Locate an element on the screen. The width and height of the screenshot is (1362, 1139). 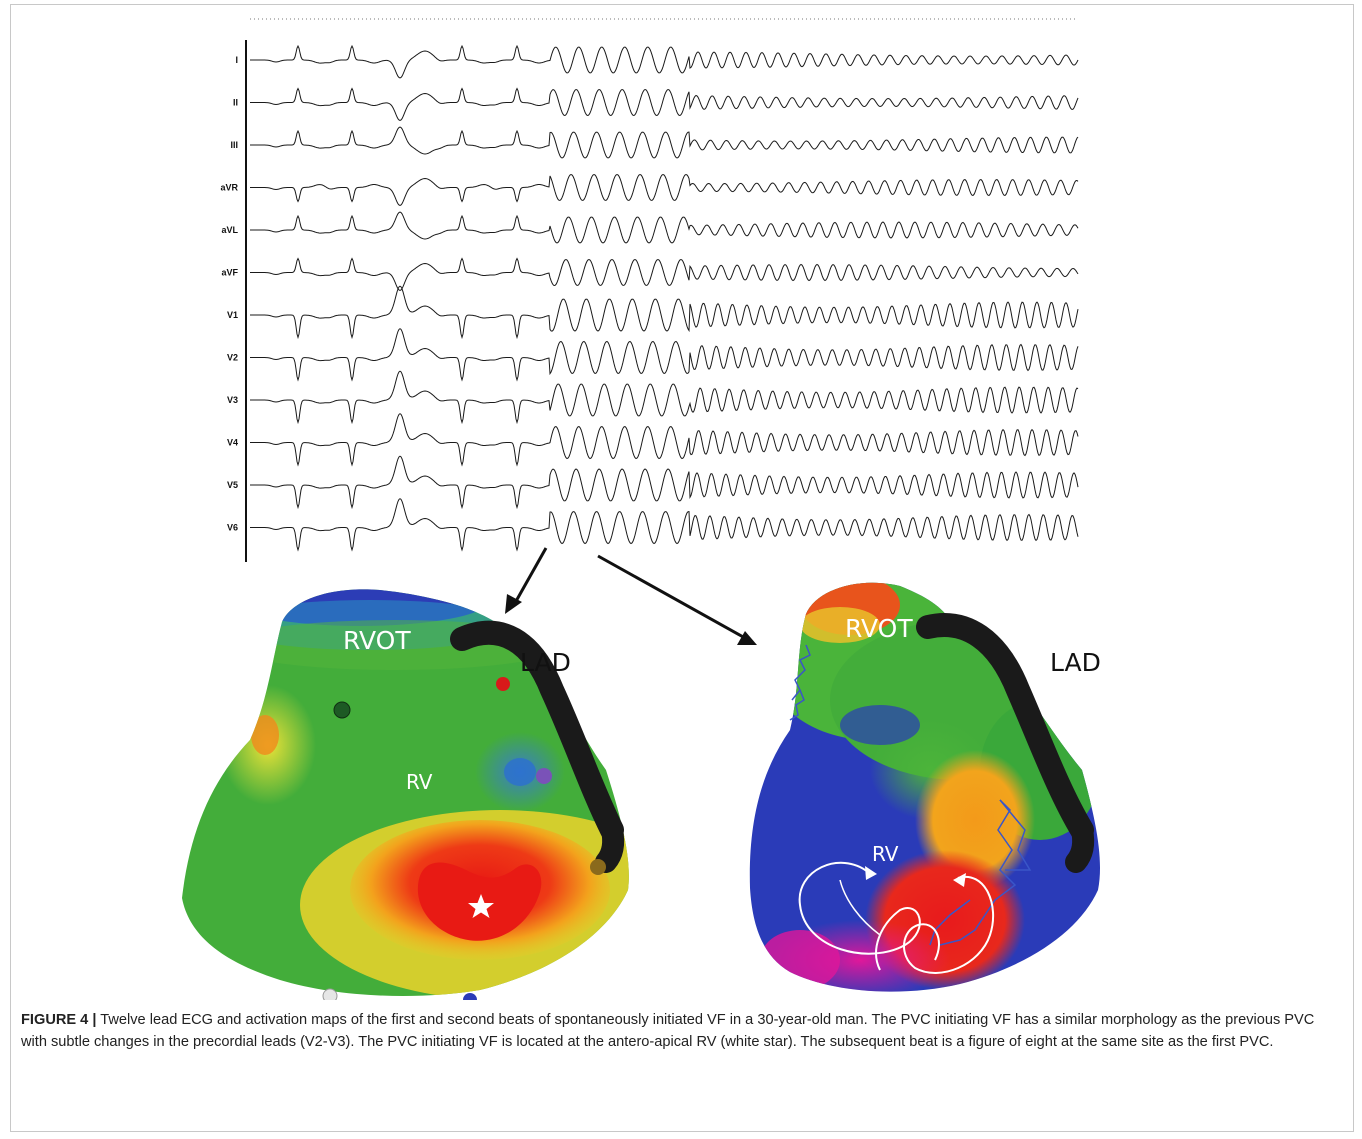
ecg-lead-label: aVF is located at coordinates (229, 273).